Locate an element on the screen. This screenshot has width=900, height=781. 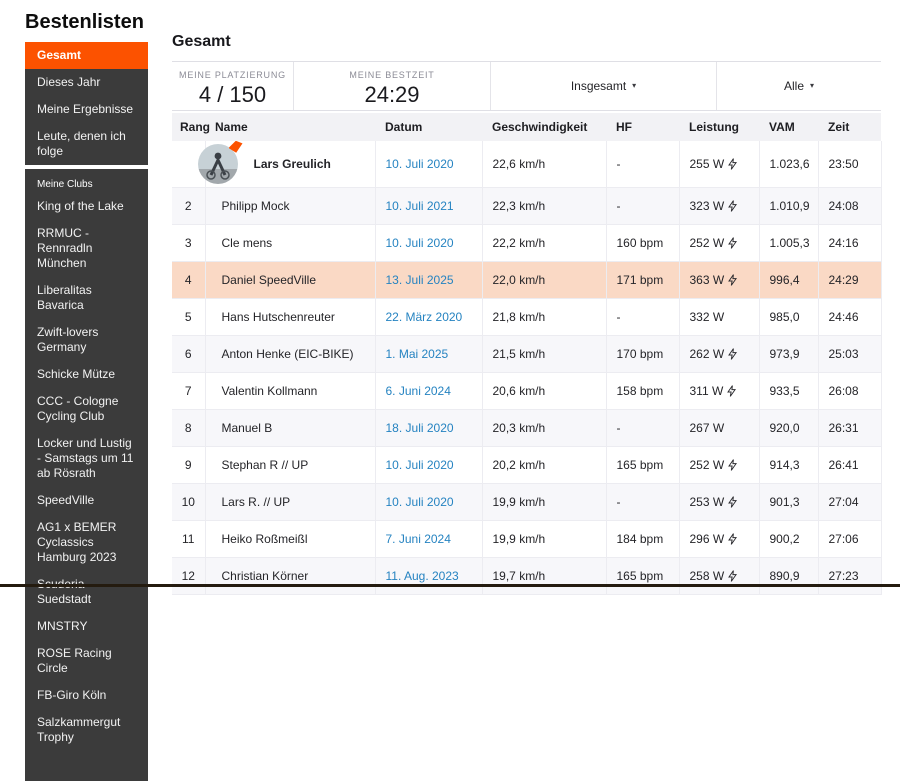
vam-cell: 890,9 is located at coordinates (789, 576).